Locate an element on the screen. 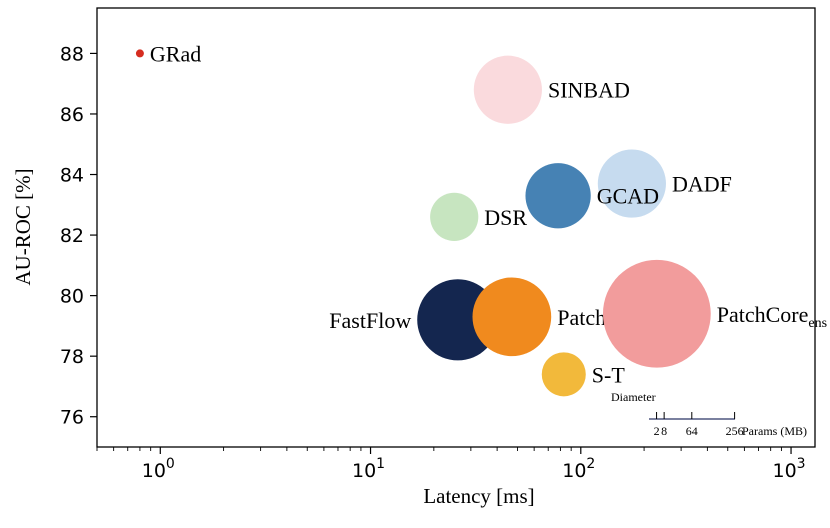  point-label: PatchCoreens is located at coordinates (772, 316).